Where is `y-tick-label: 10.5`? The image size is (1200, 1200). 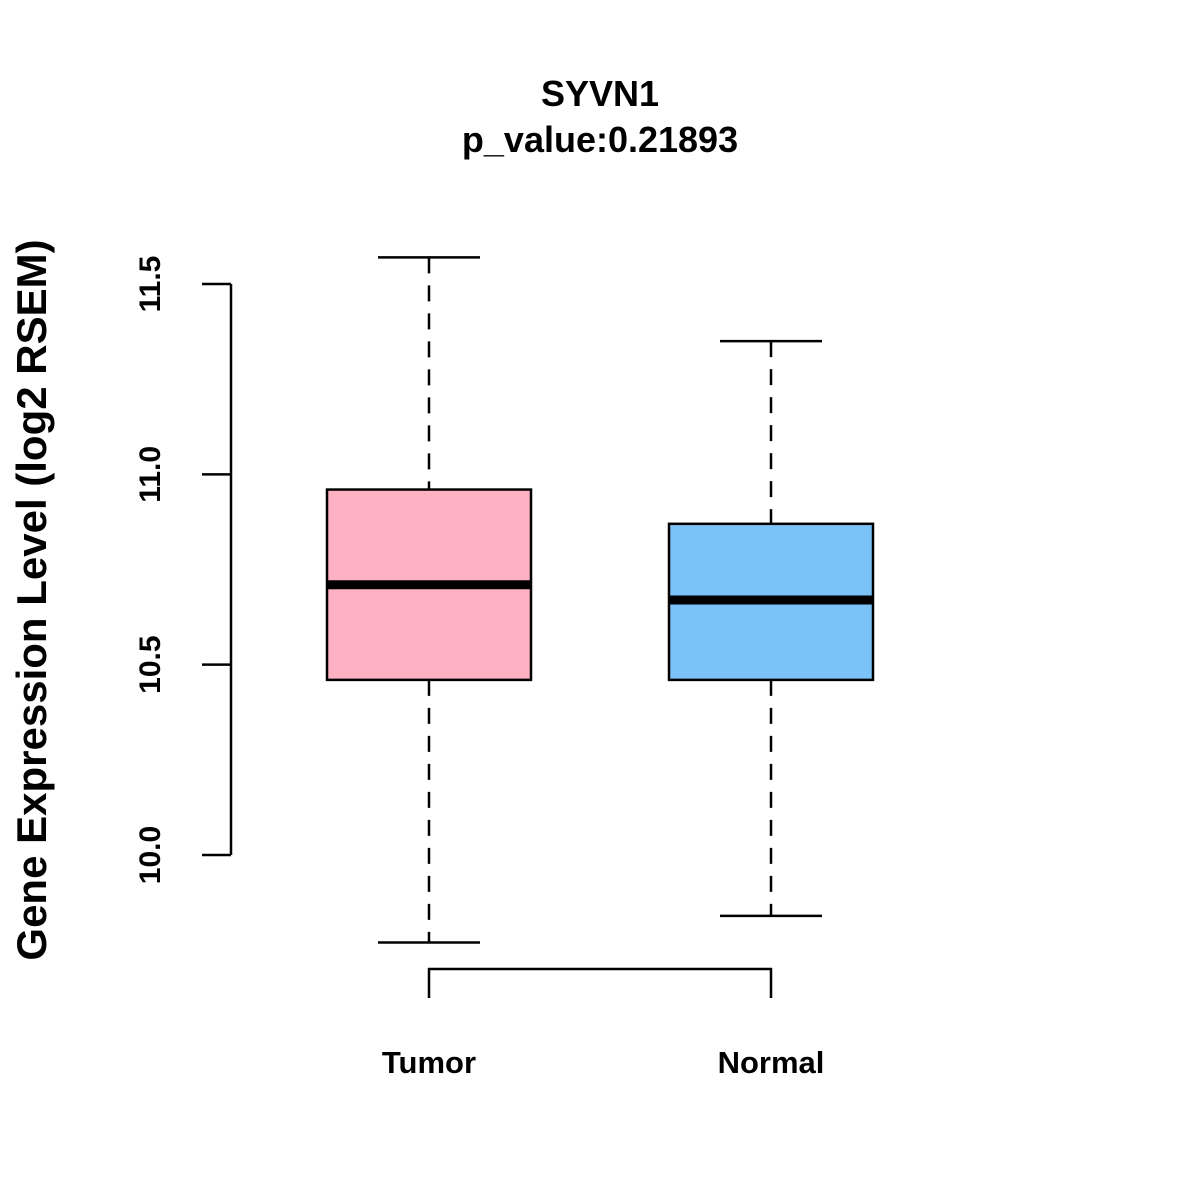 y-tick-label: 10.5 is located at coordinates (150, 664).